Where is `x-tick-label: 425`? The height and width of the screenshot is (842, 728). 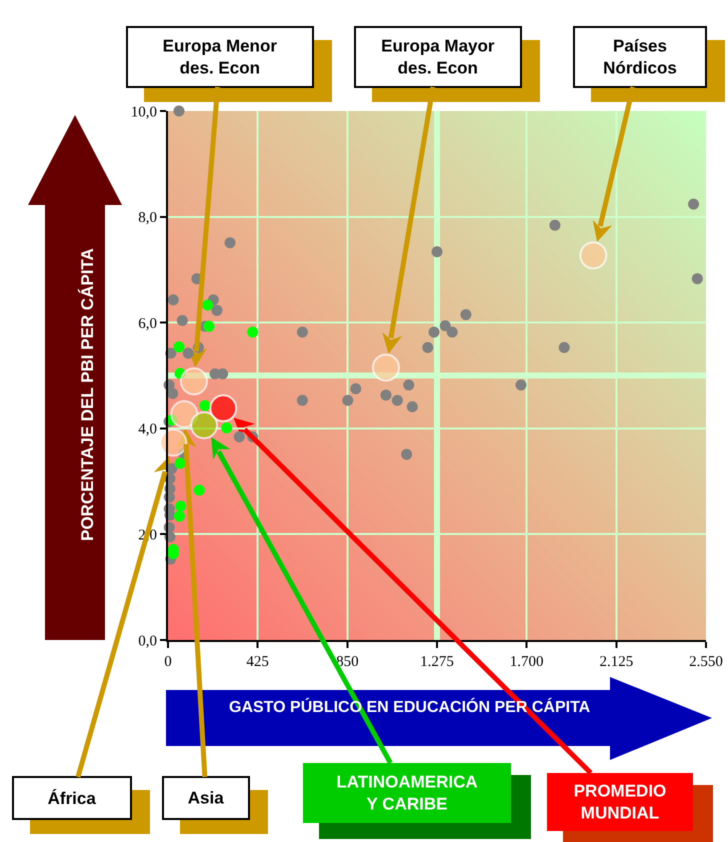
x-tick-label: 425 is located at coordinates (257, 662).